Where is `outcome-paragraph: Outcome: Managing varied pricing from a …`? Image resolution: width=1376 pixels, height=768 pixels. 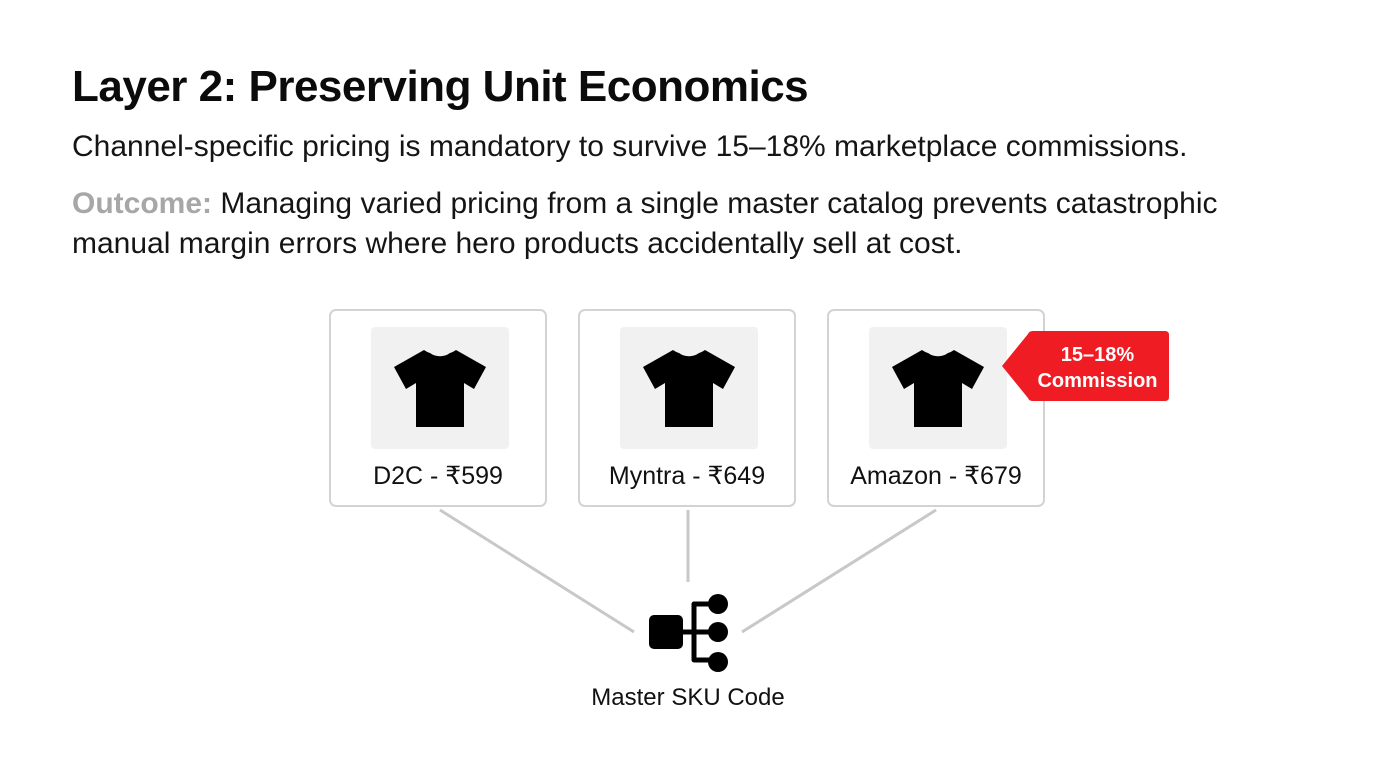 outcome-paragraph: Outcome: Managing varied pricing from a … is located at coordinates (692, 224).